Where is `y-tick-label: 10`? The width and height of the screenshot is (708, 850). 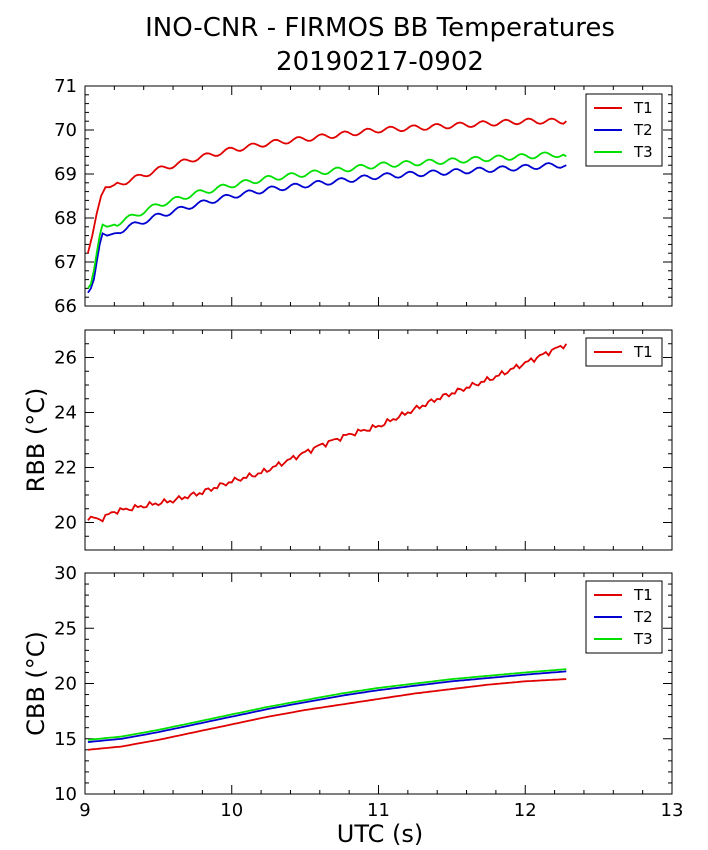
y-tick-label: 10 is located at coordinates (65, 794).